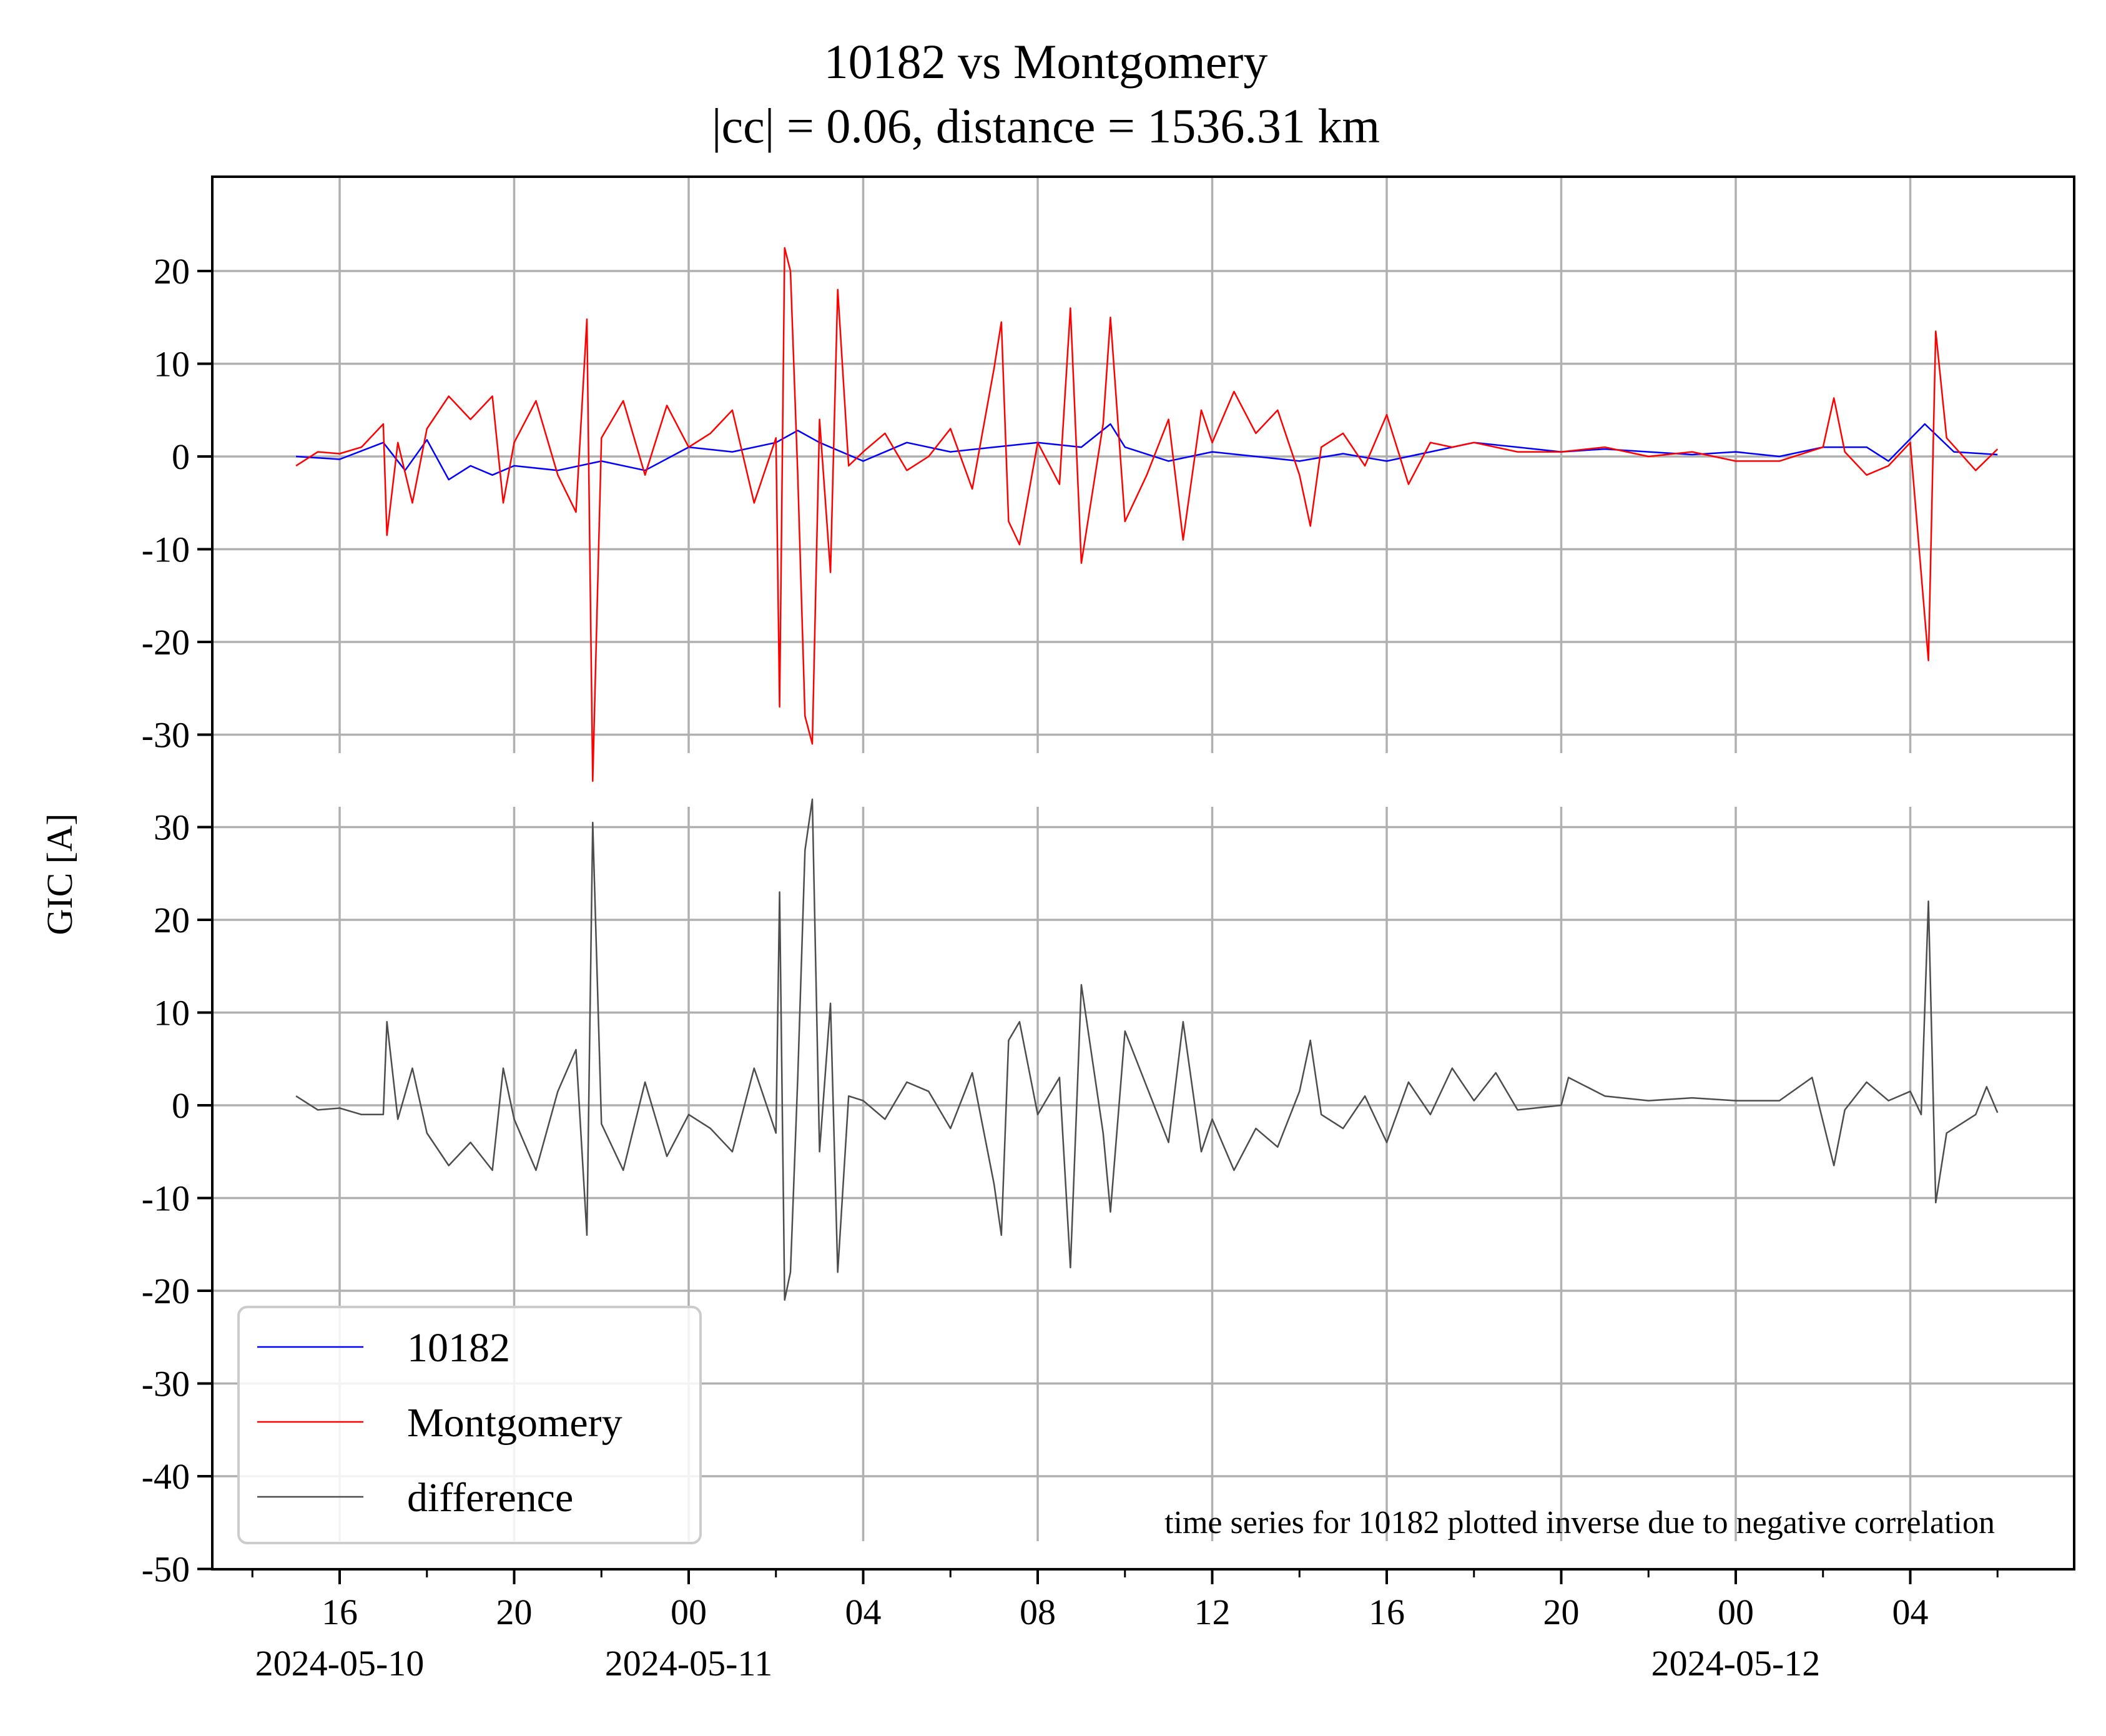 This screenshot has width=2106, height=1736. I want to click on x-tick-label-3: 04, so click(863, 1612).